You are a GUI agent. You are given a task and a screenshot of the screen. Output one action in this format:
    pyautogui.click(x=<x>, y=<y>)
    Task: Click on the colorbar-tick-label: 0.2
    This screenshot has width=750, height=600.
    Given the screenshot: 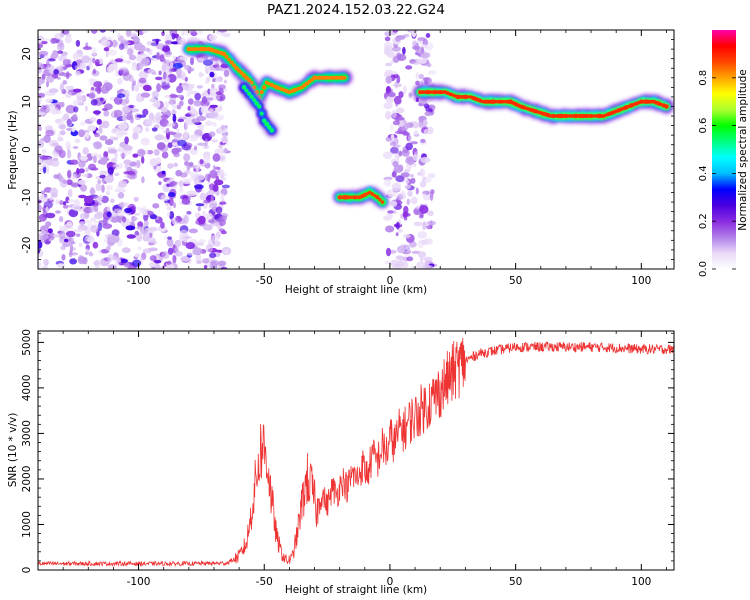 What is the action you would take?
    pyautogui.click(x=703, y=221)
    